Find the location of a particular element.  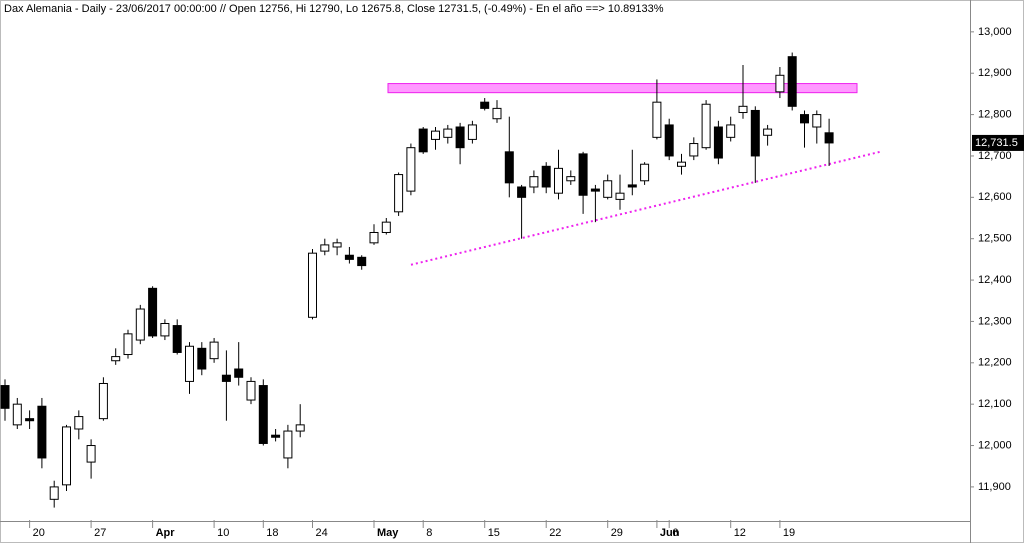

x-tick-label: 24 is located at coordinates (322, 533).